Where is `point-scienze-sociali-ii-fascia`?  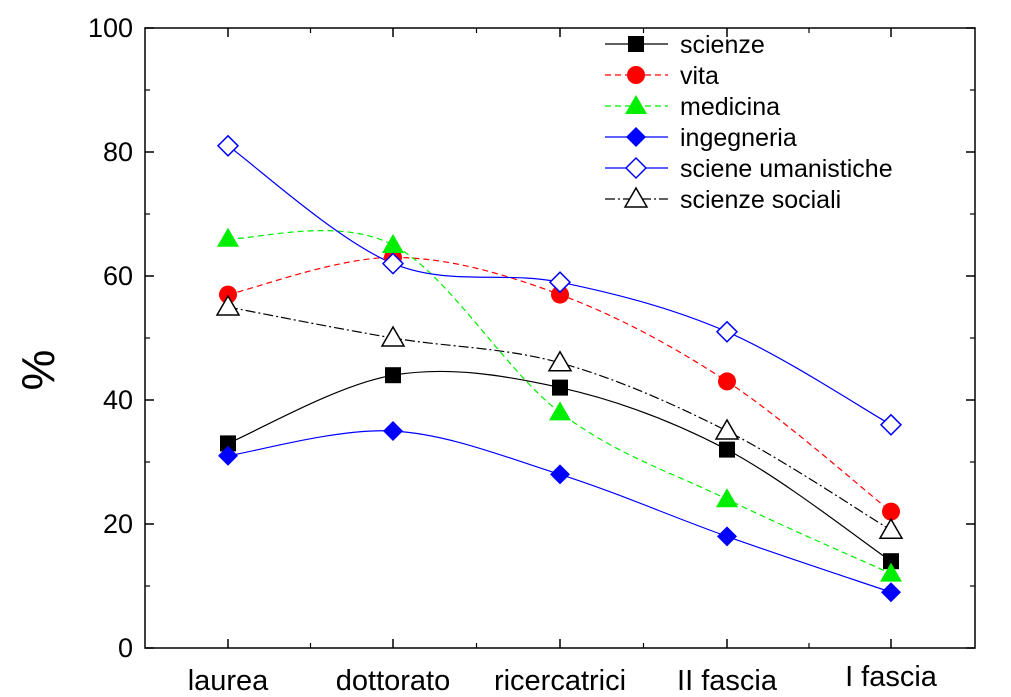 point-scienze-sociali-ii-fascia is located at coordinates (727, 429).